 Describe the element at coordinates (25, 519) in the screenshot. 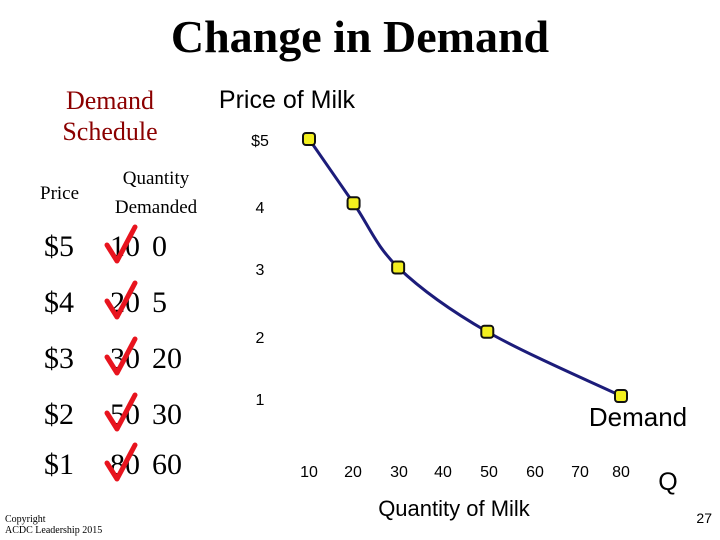

I see `copyright-line1: Copyright` at that location.